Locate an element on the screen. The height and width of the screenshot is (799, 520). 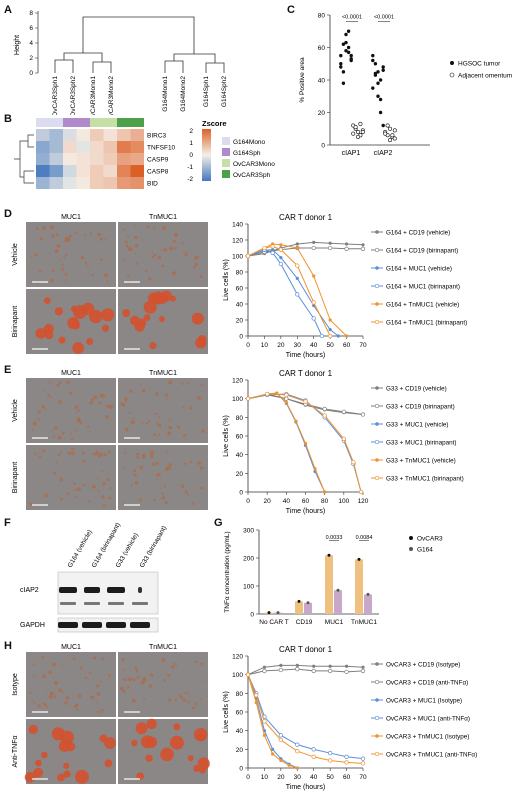
legend-label: OvCAR3 + CD19 (Isotype) is located at coordinates (423, 665).